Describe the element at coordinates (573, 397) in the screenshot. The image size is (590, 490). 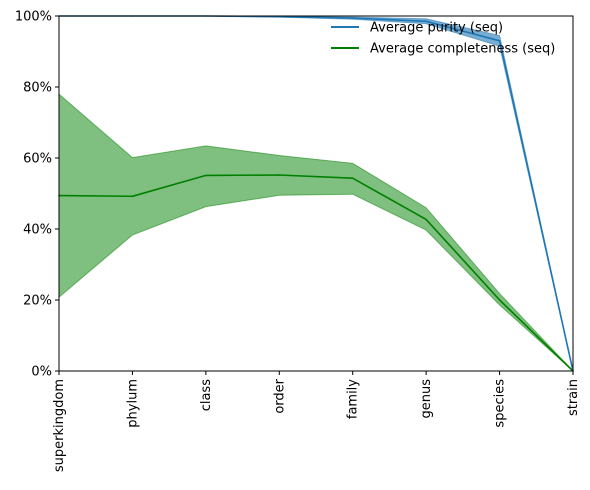
I see `x-tick-label: strain` at that location.